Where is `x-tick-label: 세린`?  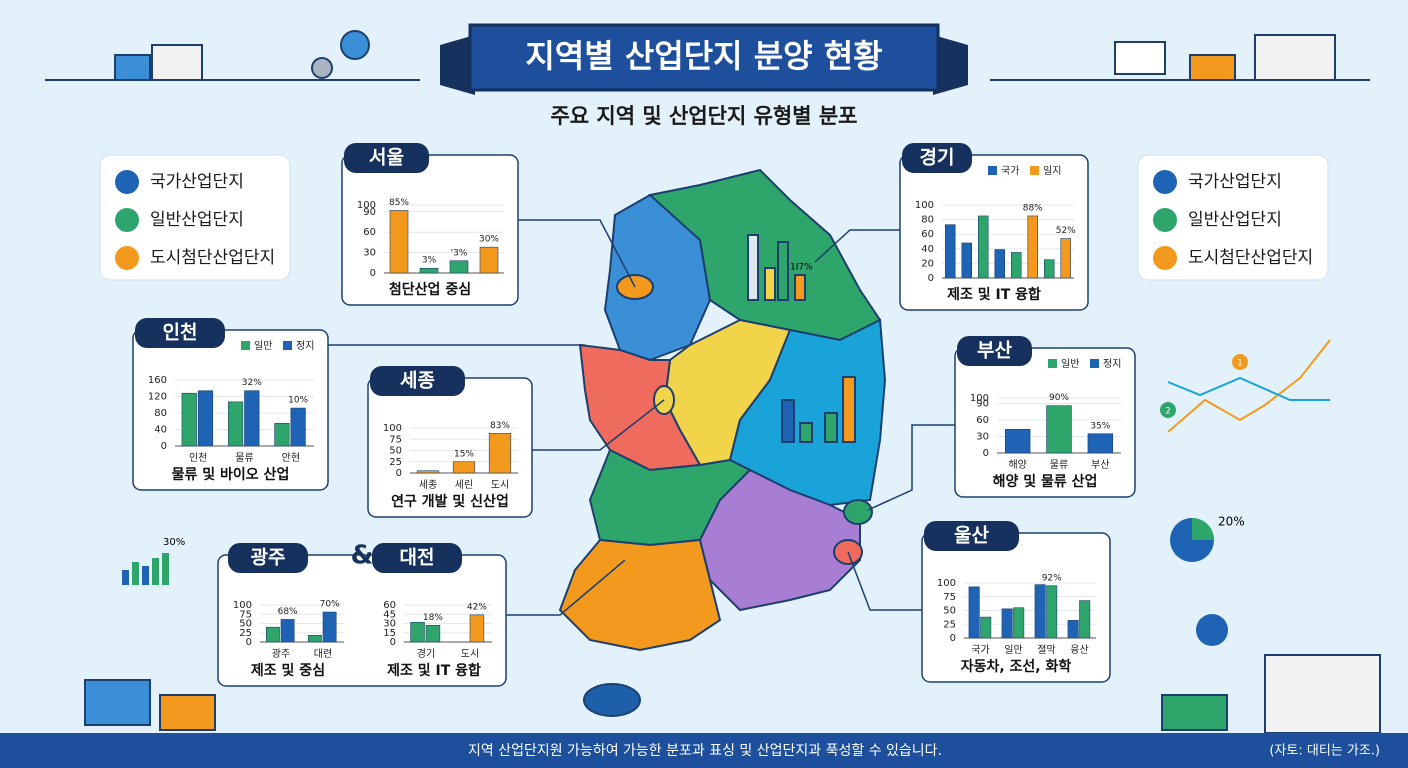
x-tick-label: 세린 is located at coordinates (464, 485).